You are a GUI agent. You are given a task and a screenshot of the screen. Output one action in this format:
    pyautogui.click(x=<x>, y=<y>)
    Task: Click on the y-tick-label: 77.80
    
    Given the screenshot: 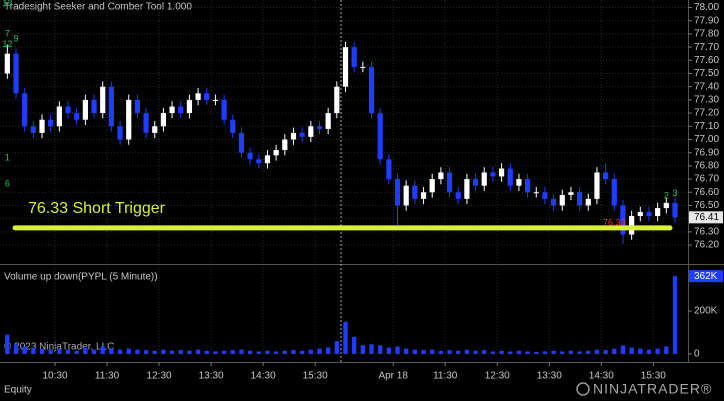 What is the action you would take?
    pyautogui.click(x=706, y=34)
    